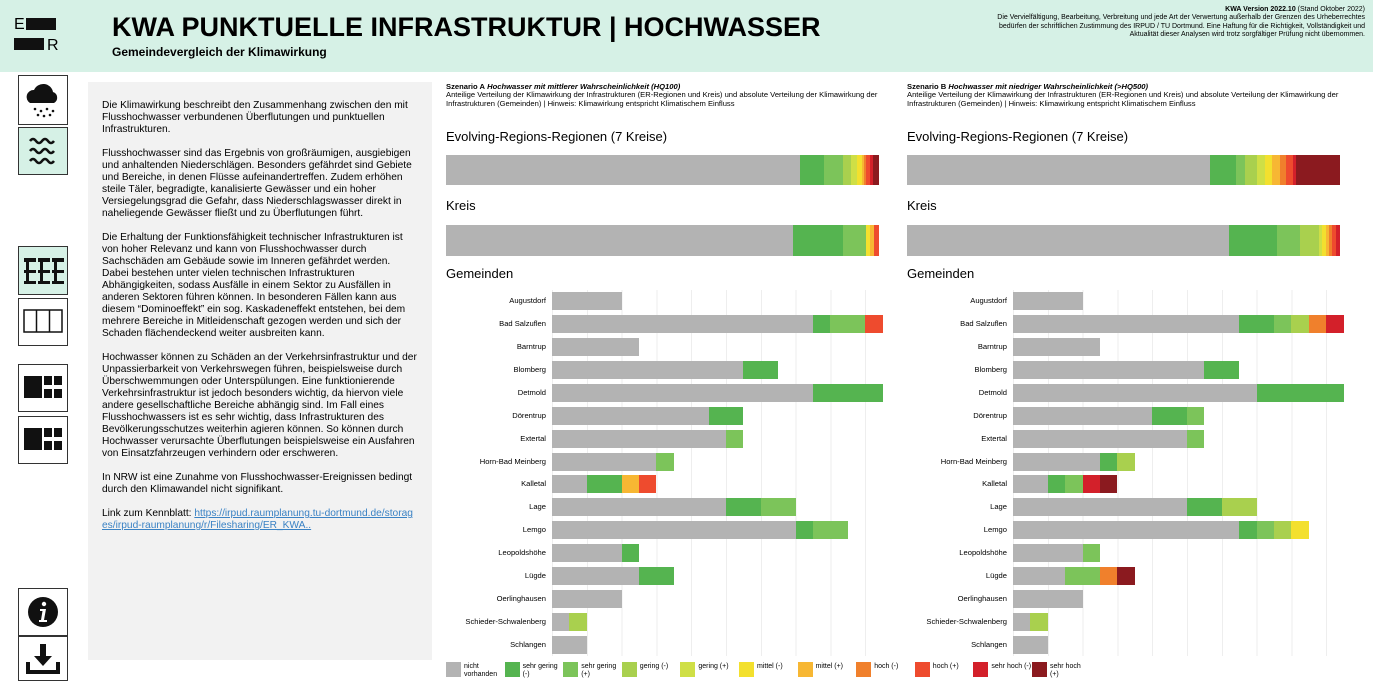 Image resolution: width=1373 pixels, height=681 pixels. Describe the element at coordinates (43, 658) in the screenshot. I see `icon-download` at that location.